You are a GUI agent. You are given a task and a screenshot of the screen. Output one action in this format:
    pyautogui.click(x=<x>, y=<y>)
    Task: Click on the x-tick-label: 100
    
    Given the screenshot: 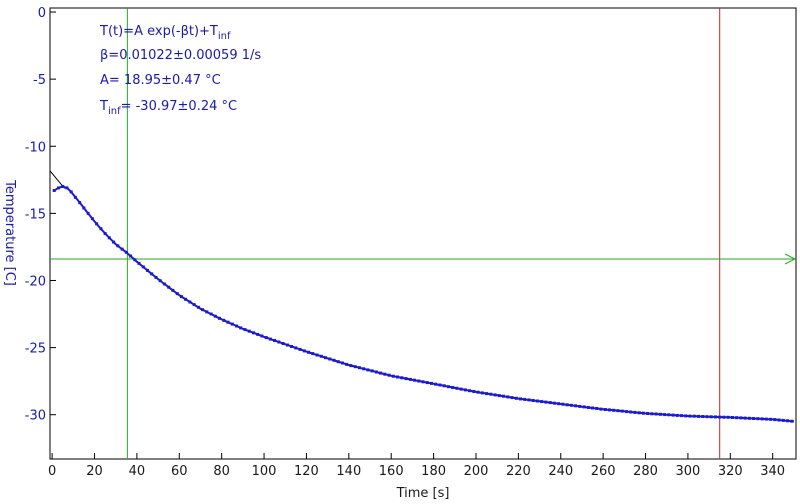 What is the action you would take?
    pyautogui.click(x=264, y=471)
    